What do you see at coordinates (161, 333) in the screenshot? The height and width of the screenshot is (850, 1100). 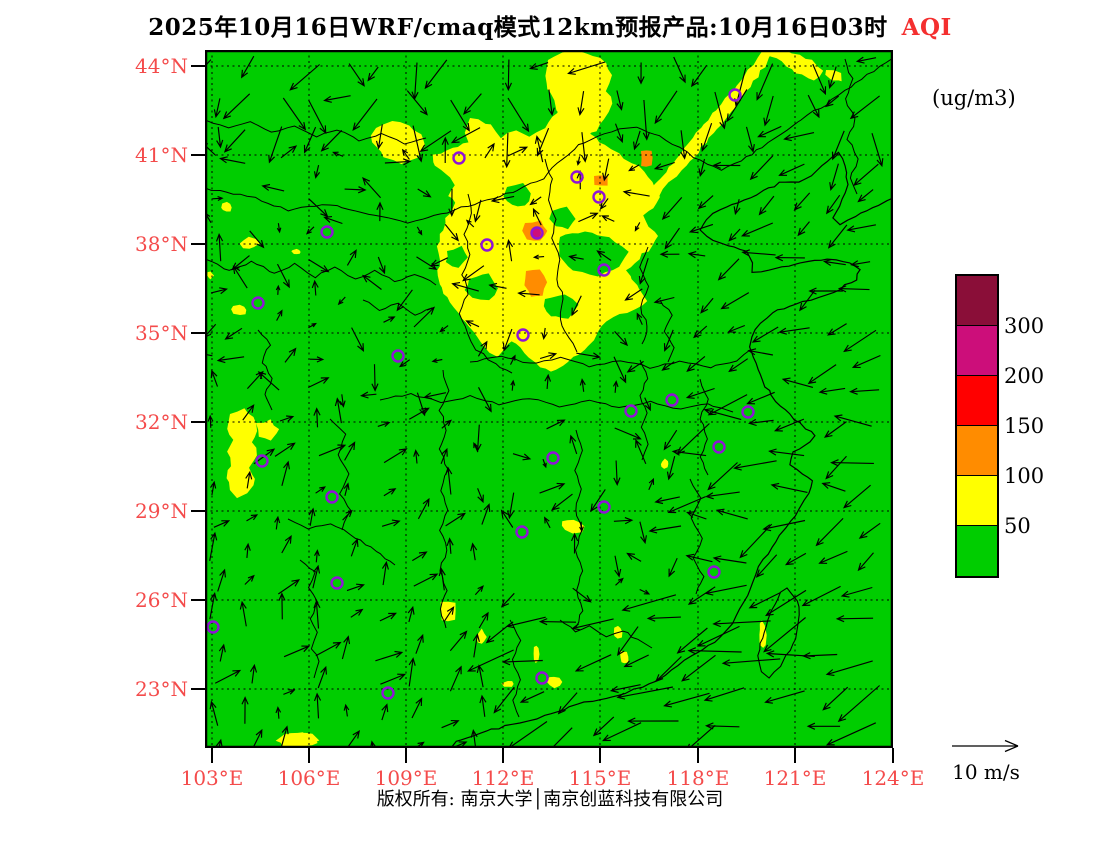 I see `lat-tick-label: 35°N` at bounding box center [161, 333].